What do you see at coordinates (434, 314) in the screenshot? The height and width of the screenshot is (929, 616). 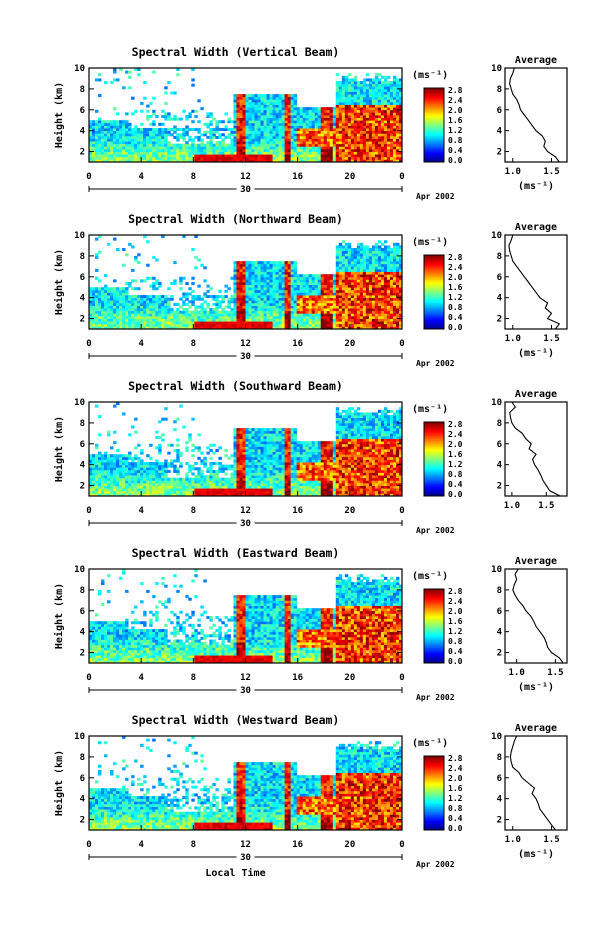 I see `colorbar-segment` at bounding box center [434, 314].